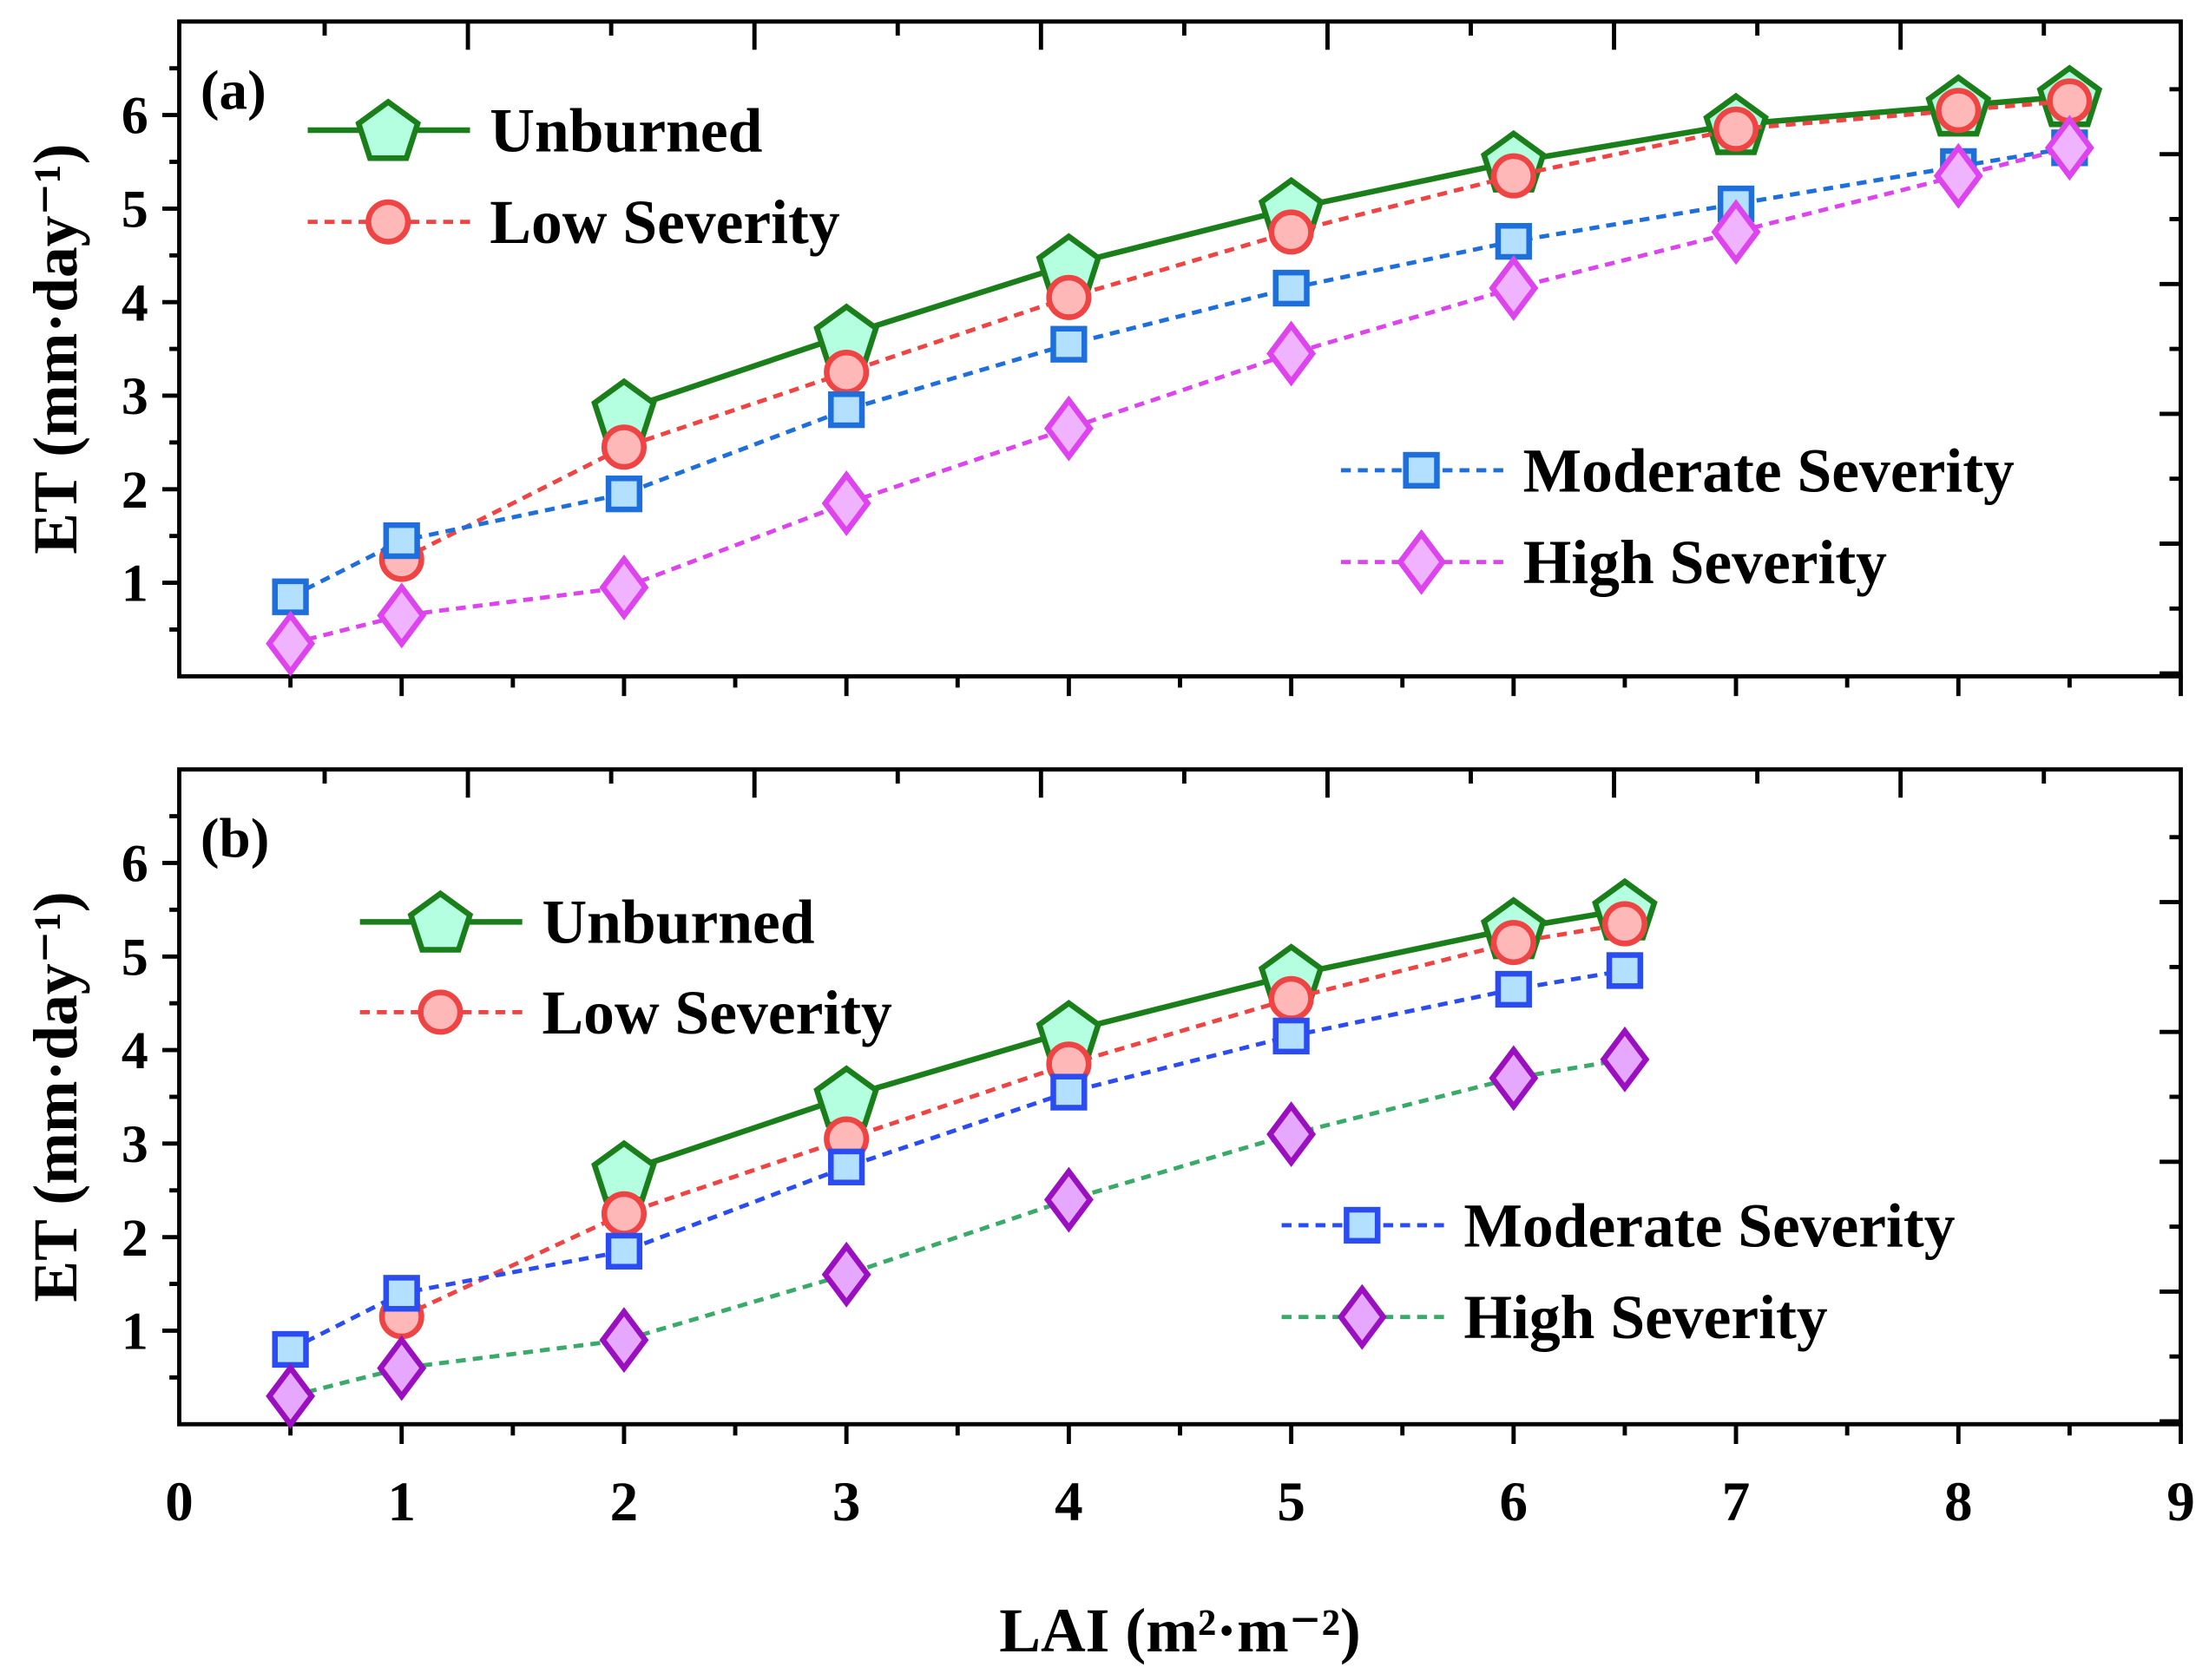 This screenshot has height=1680, width=2209. What do you see at coordinates (135, 1238) in the screenshot?
I see `y-tick-label: 2` at bounding box center [135, 1238].